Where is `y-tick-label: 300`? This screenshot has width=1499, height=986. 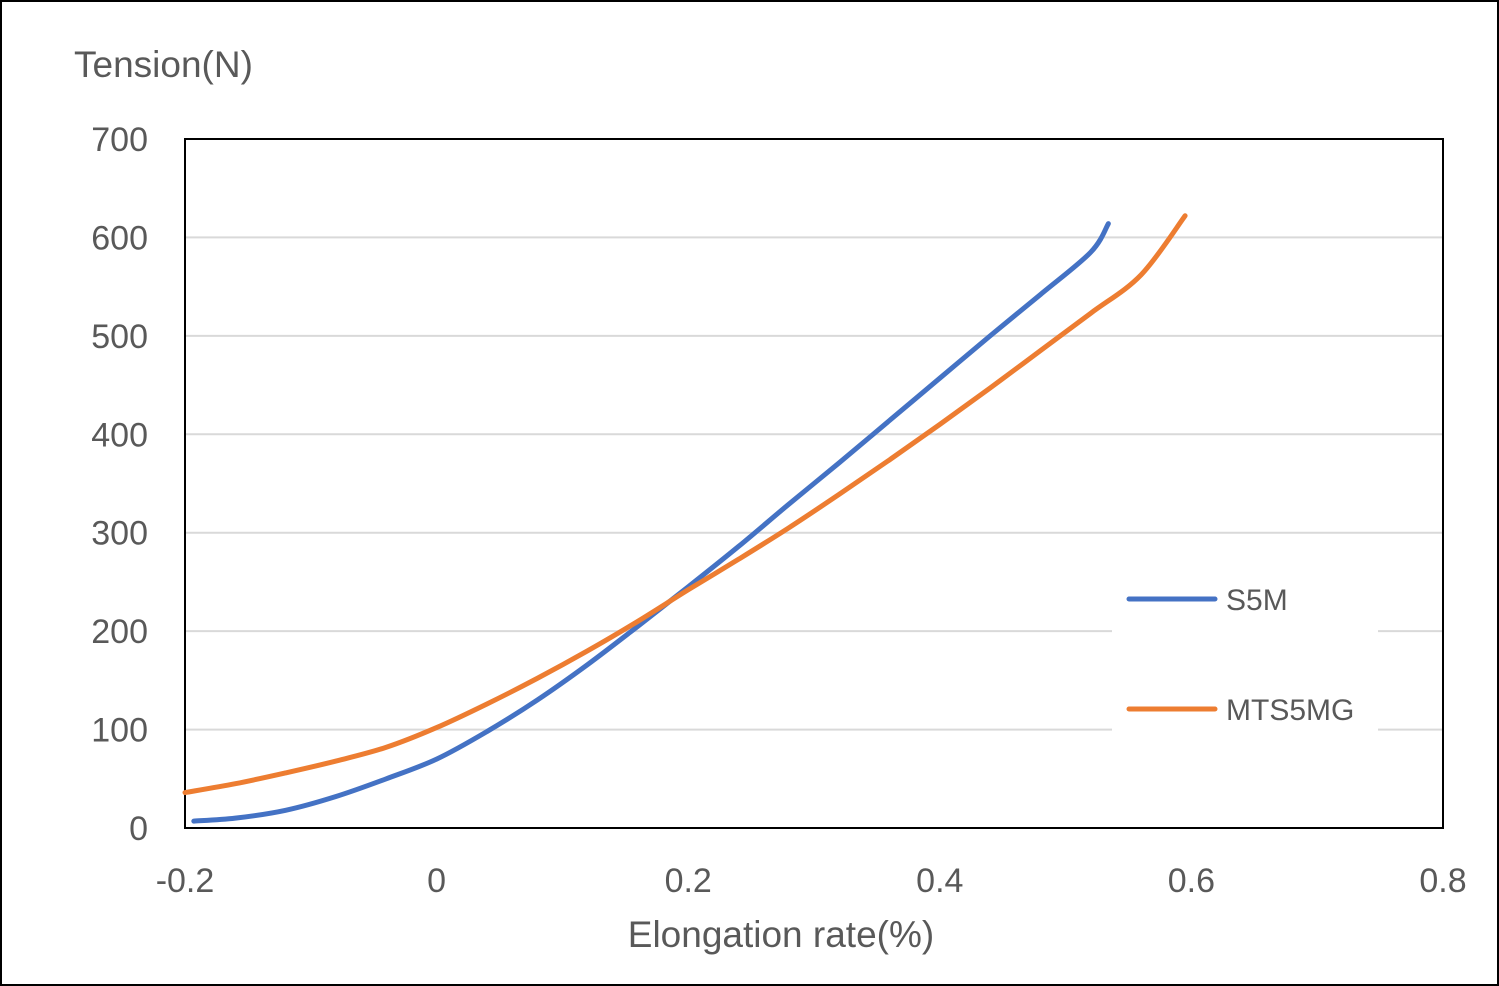 y-tick-label: 300 is located at coordinates (119, 534).